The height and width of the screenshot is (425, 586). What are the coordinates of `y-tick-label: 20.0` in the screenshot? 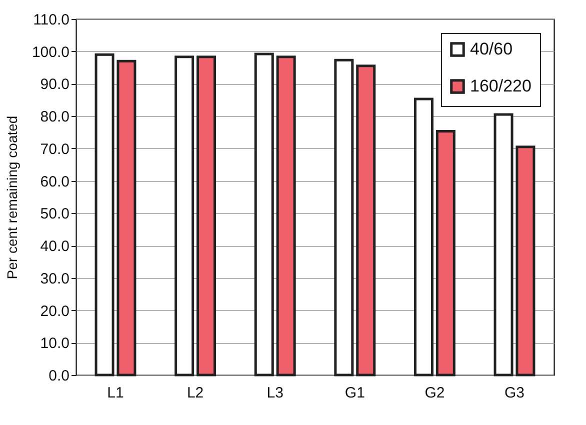 It's located at (55, 311).